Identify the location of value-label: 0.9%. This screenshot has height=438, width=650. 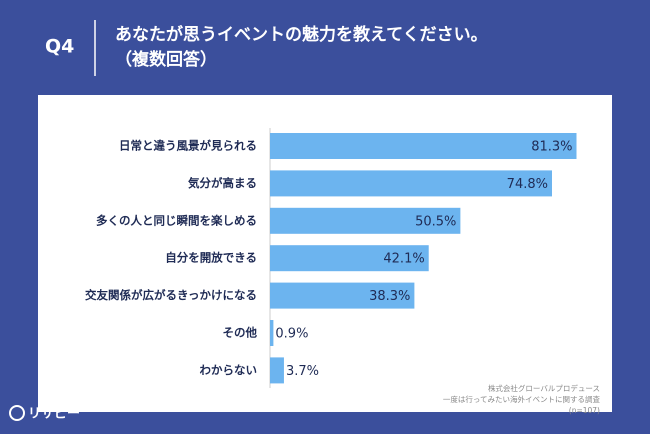
(291, 334).